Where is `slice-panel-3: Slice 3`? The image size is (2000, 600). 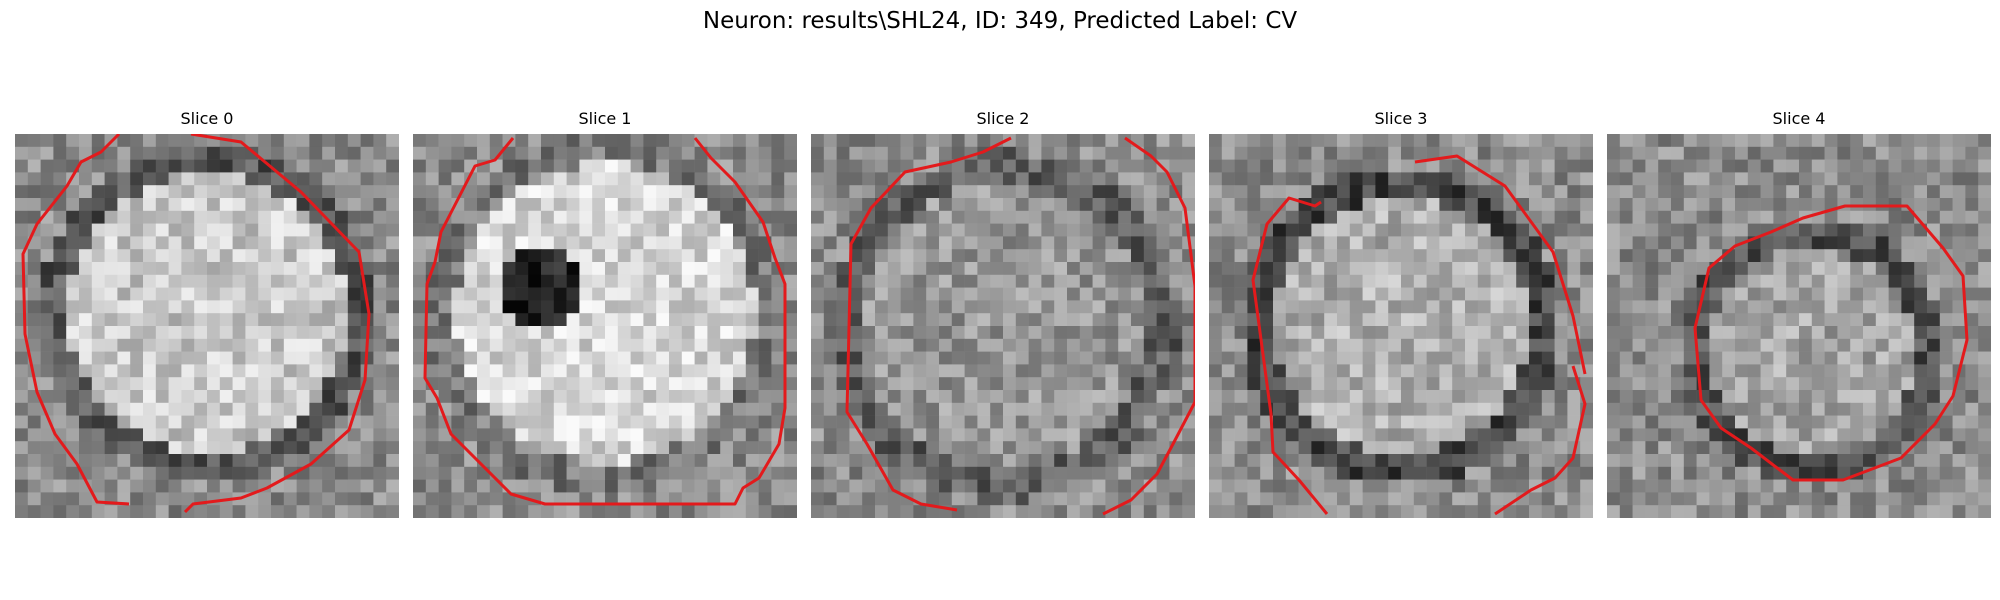 slice-panel-3: Slice 3 is located at coordinates (1401, 313).